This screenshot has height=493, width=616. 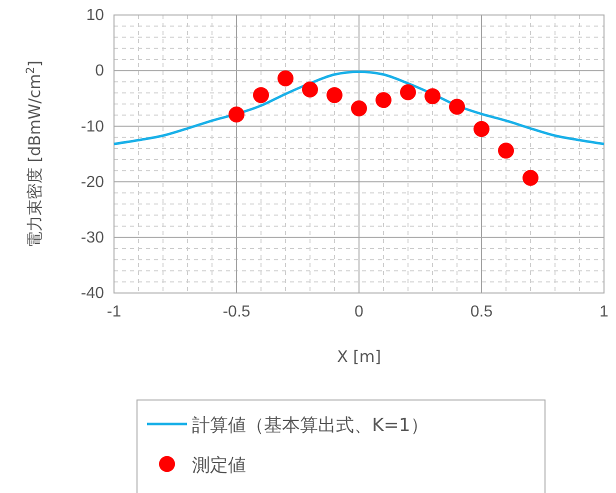 What do you see at coordinates (92, 238) in the screenshot?
I see `y-tick-label: -30` at bounding box center [92, 238].